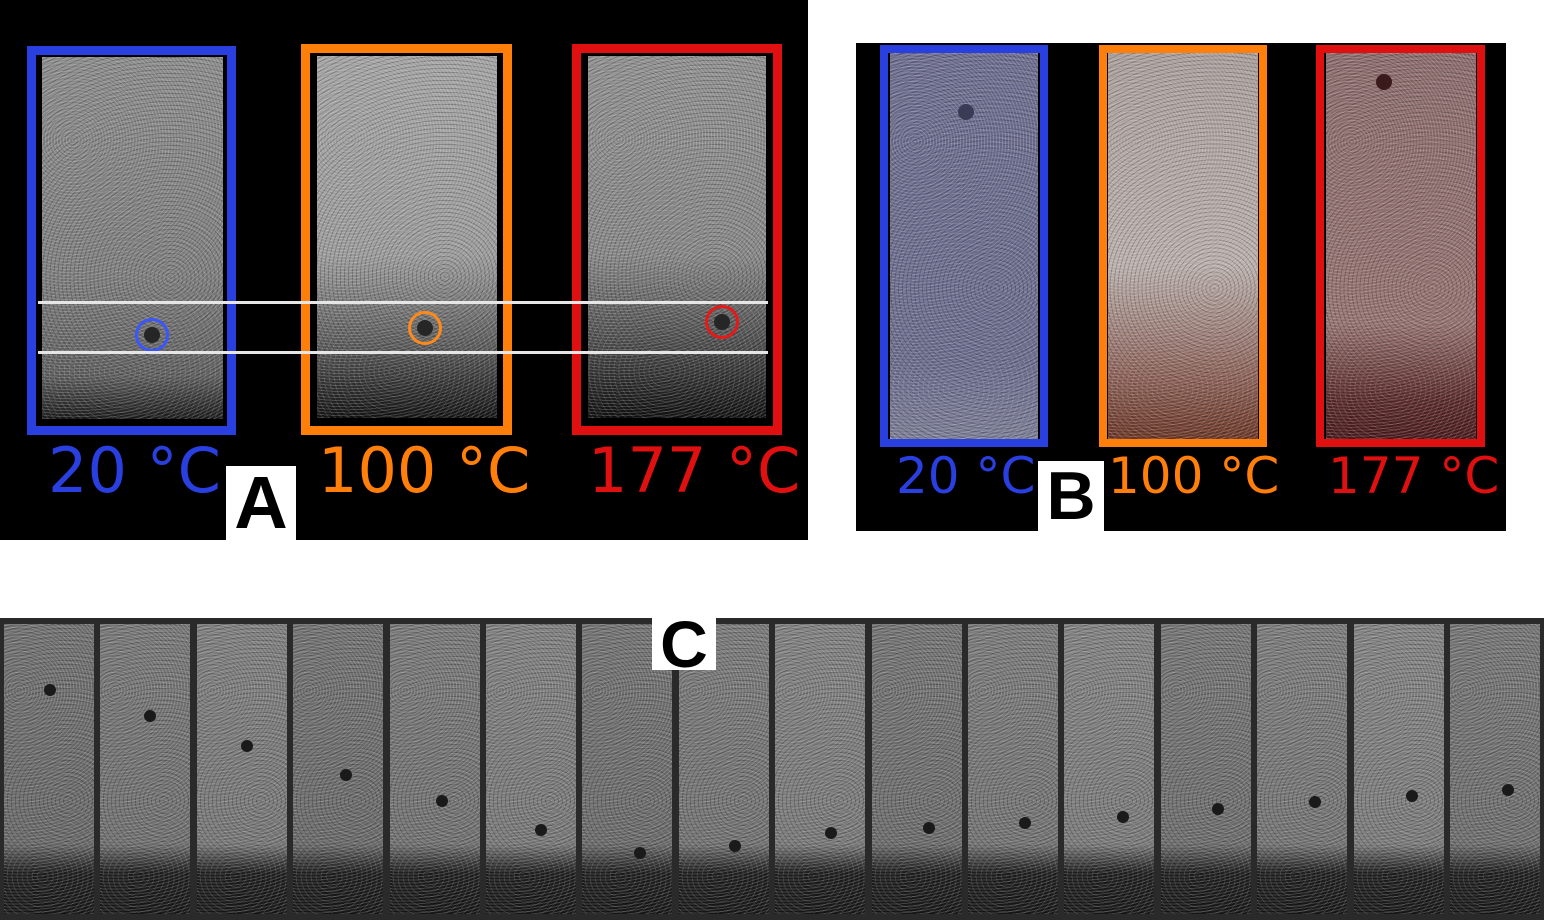 This screenshot has width=1544, height=920. I want to click on bubble-marker-20c, so click(152, 335).